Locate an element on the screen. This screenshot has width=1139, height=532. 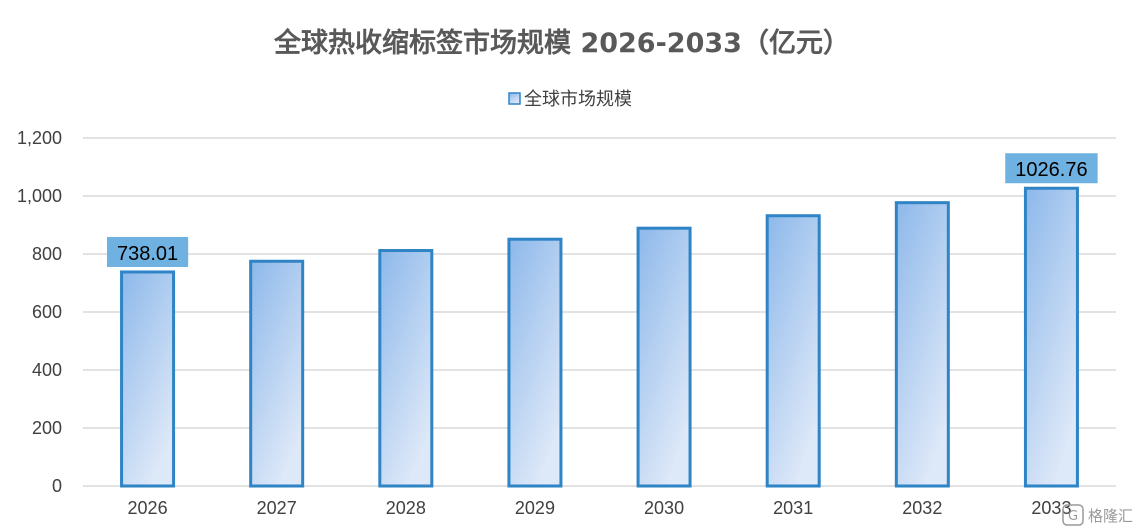
bar-2028 is located at coordinates (406, 368).